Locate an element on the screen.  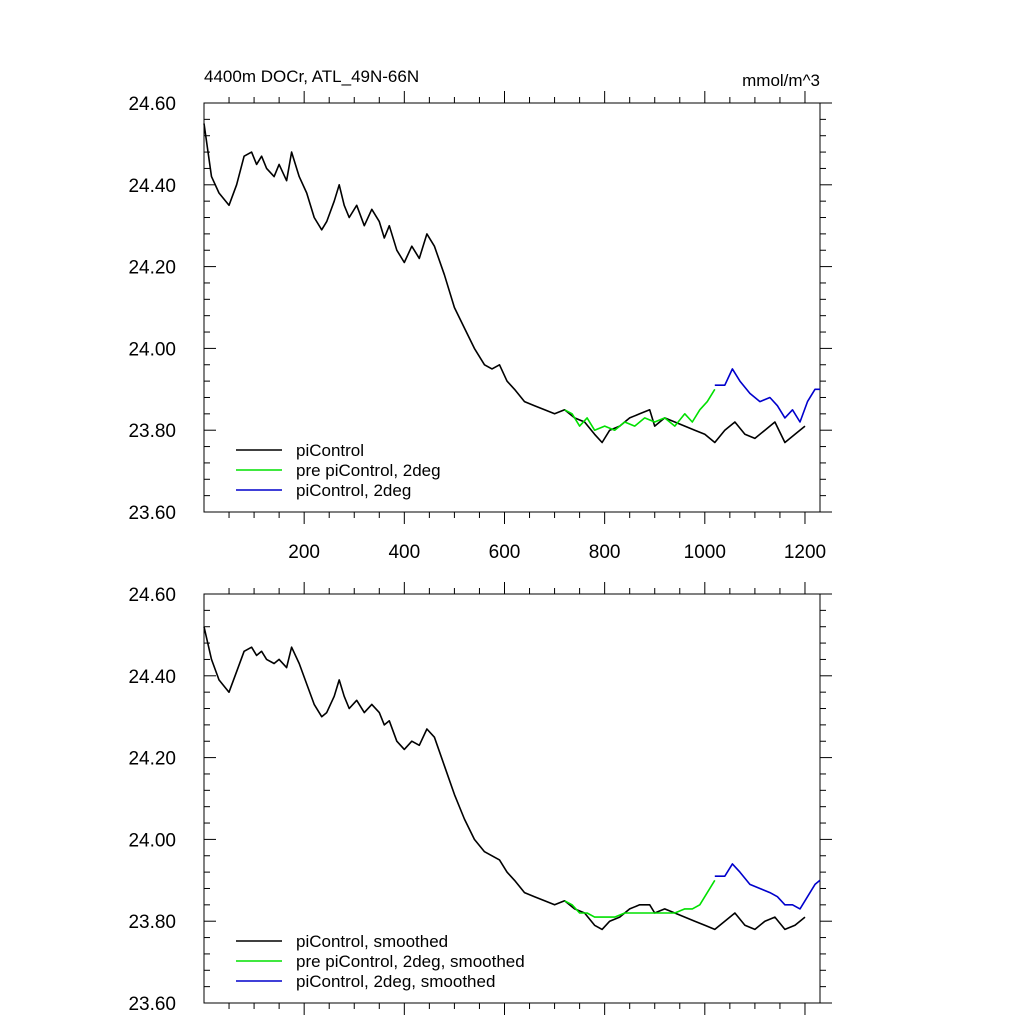
legend-label: piControl, 2deg, smoothed is located at coordinates (395, 981).